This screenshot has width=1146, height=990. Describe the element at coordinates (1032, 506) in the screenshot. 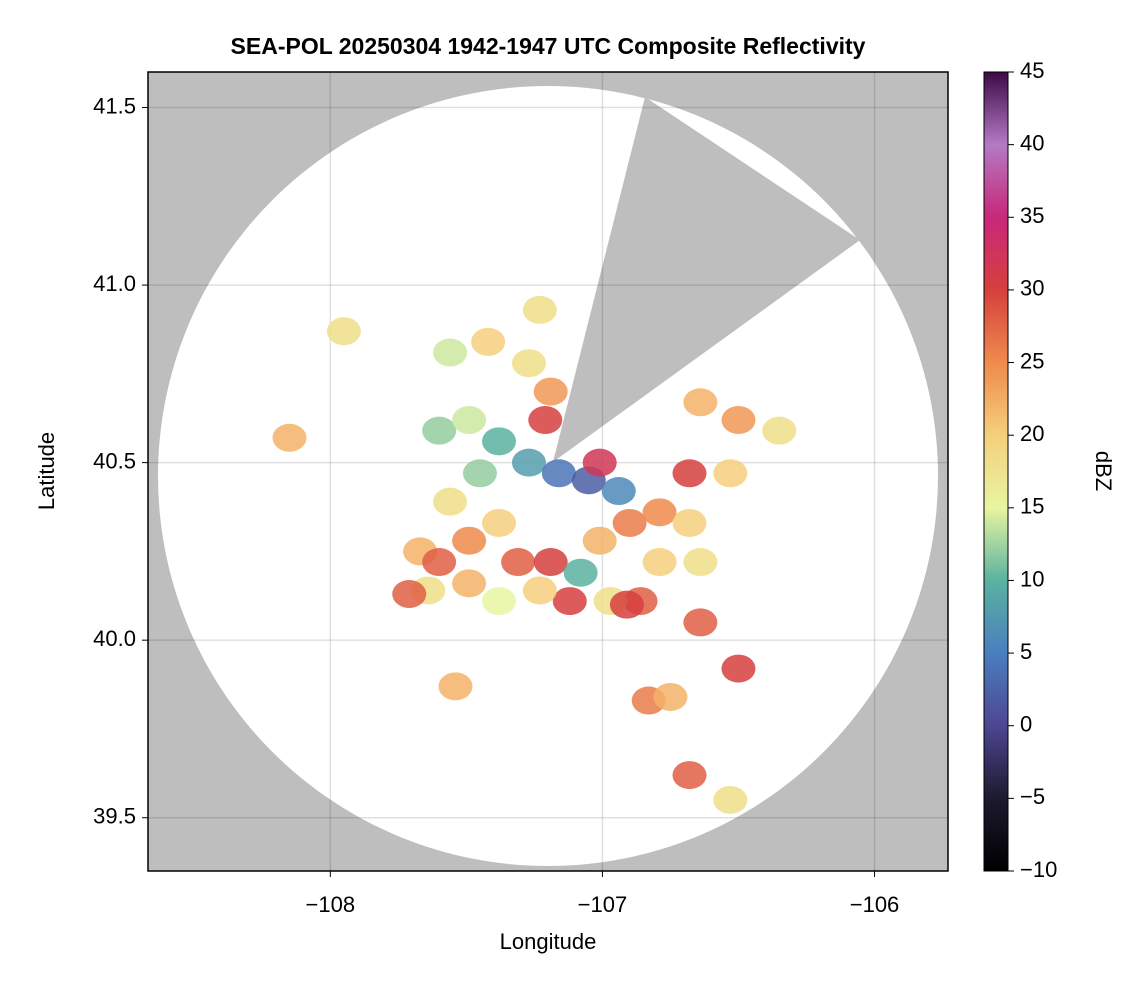

I see `colorbar-tick-label: 15` at that location.